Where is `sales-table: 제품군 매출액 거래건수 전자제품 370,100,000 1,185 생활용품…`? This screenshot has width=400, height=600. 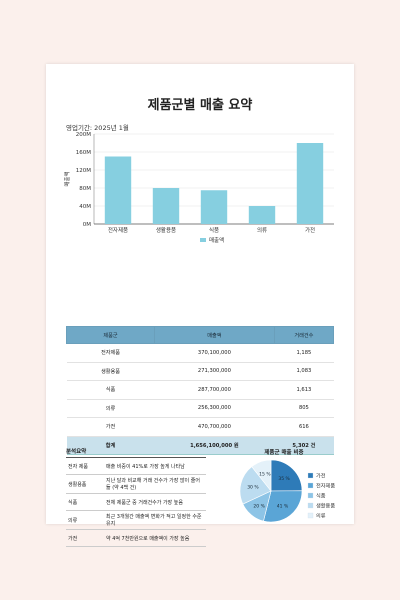 sales-table: 제품군 매출액 거래건수 전자제품 370,100,000 1,185 생활용품… is located at coordinates (200, 390).